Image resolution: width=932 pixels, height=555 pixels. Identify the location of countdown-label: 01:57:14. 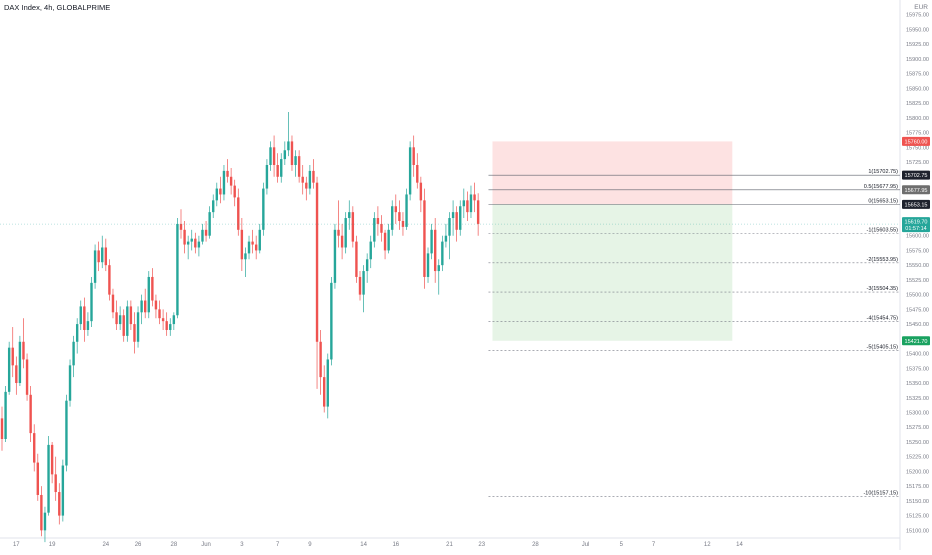
(915, 229).